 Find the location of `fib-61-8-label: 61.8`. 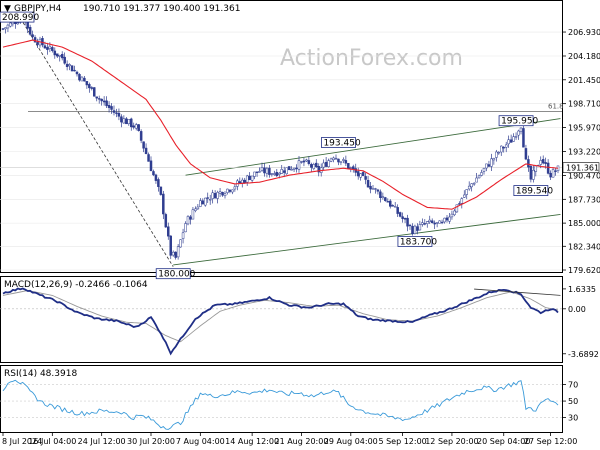

fib-61-8-label: 61.8 is located at coordinates (556, 107).